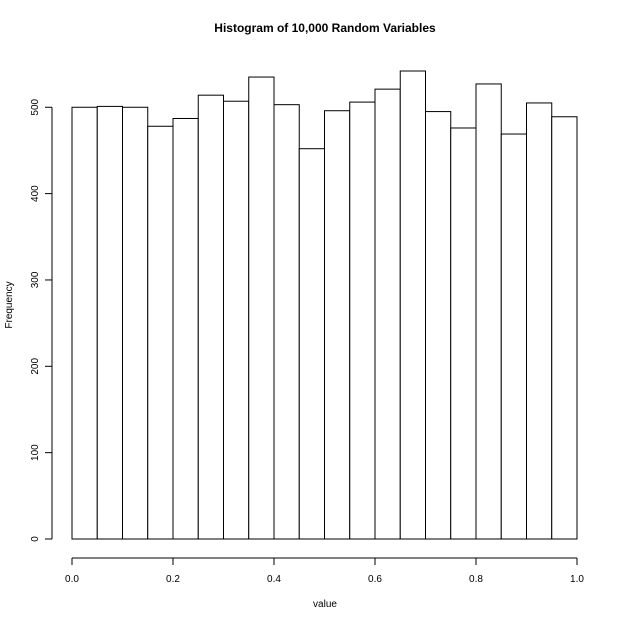 This screenshot has width=624, height=624. What do you see at coordinates (325, 604) in the screenshot?
I see `x-axis-label: value` at bounding box center [325, 604].